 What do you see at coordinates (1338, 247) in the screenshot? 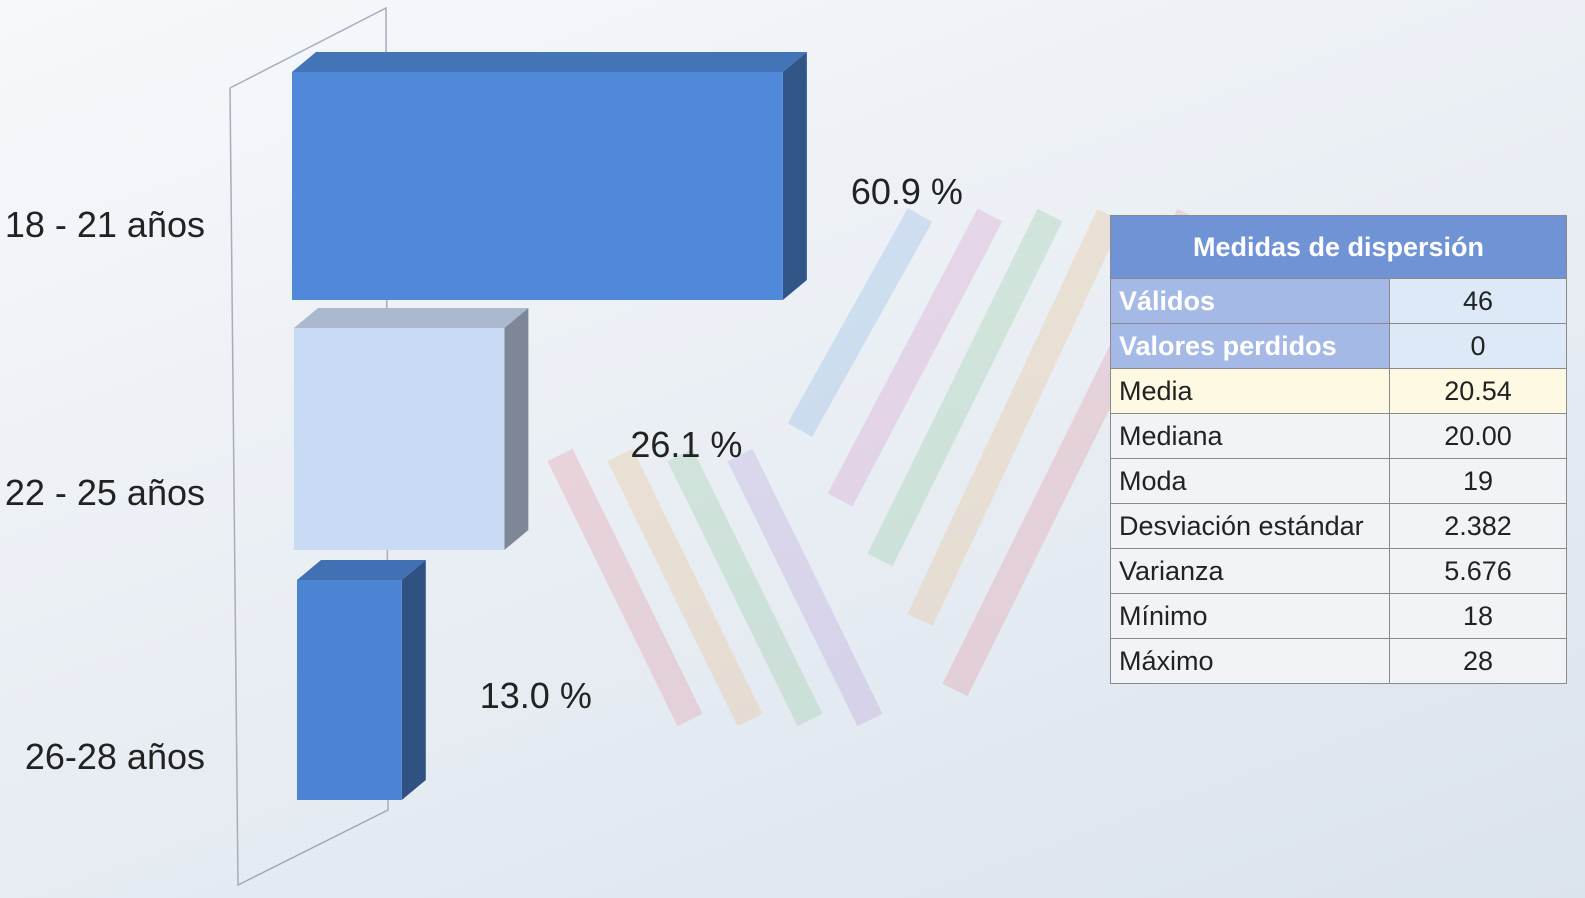
I see `table-title: Medidas de dispersión` at bounding box center [1338, 247].